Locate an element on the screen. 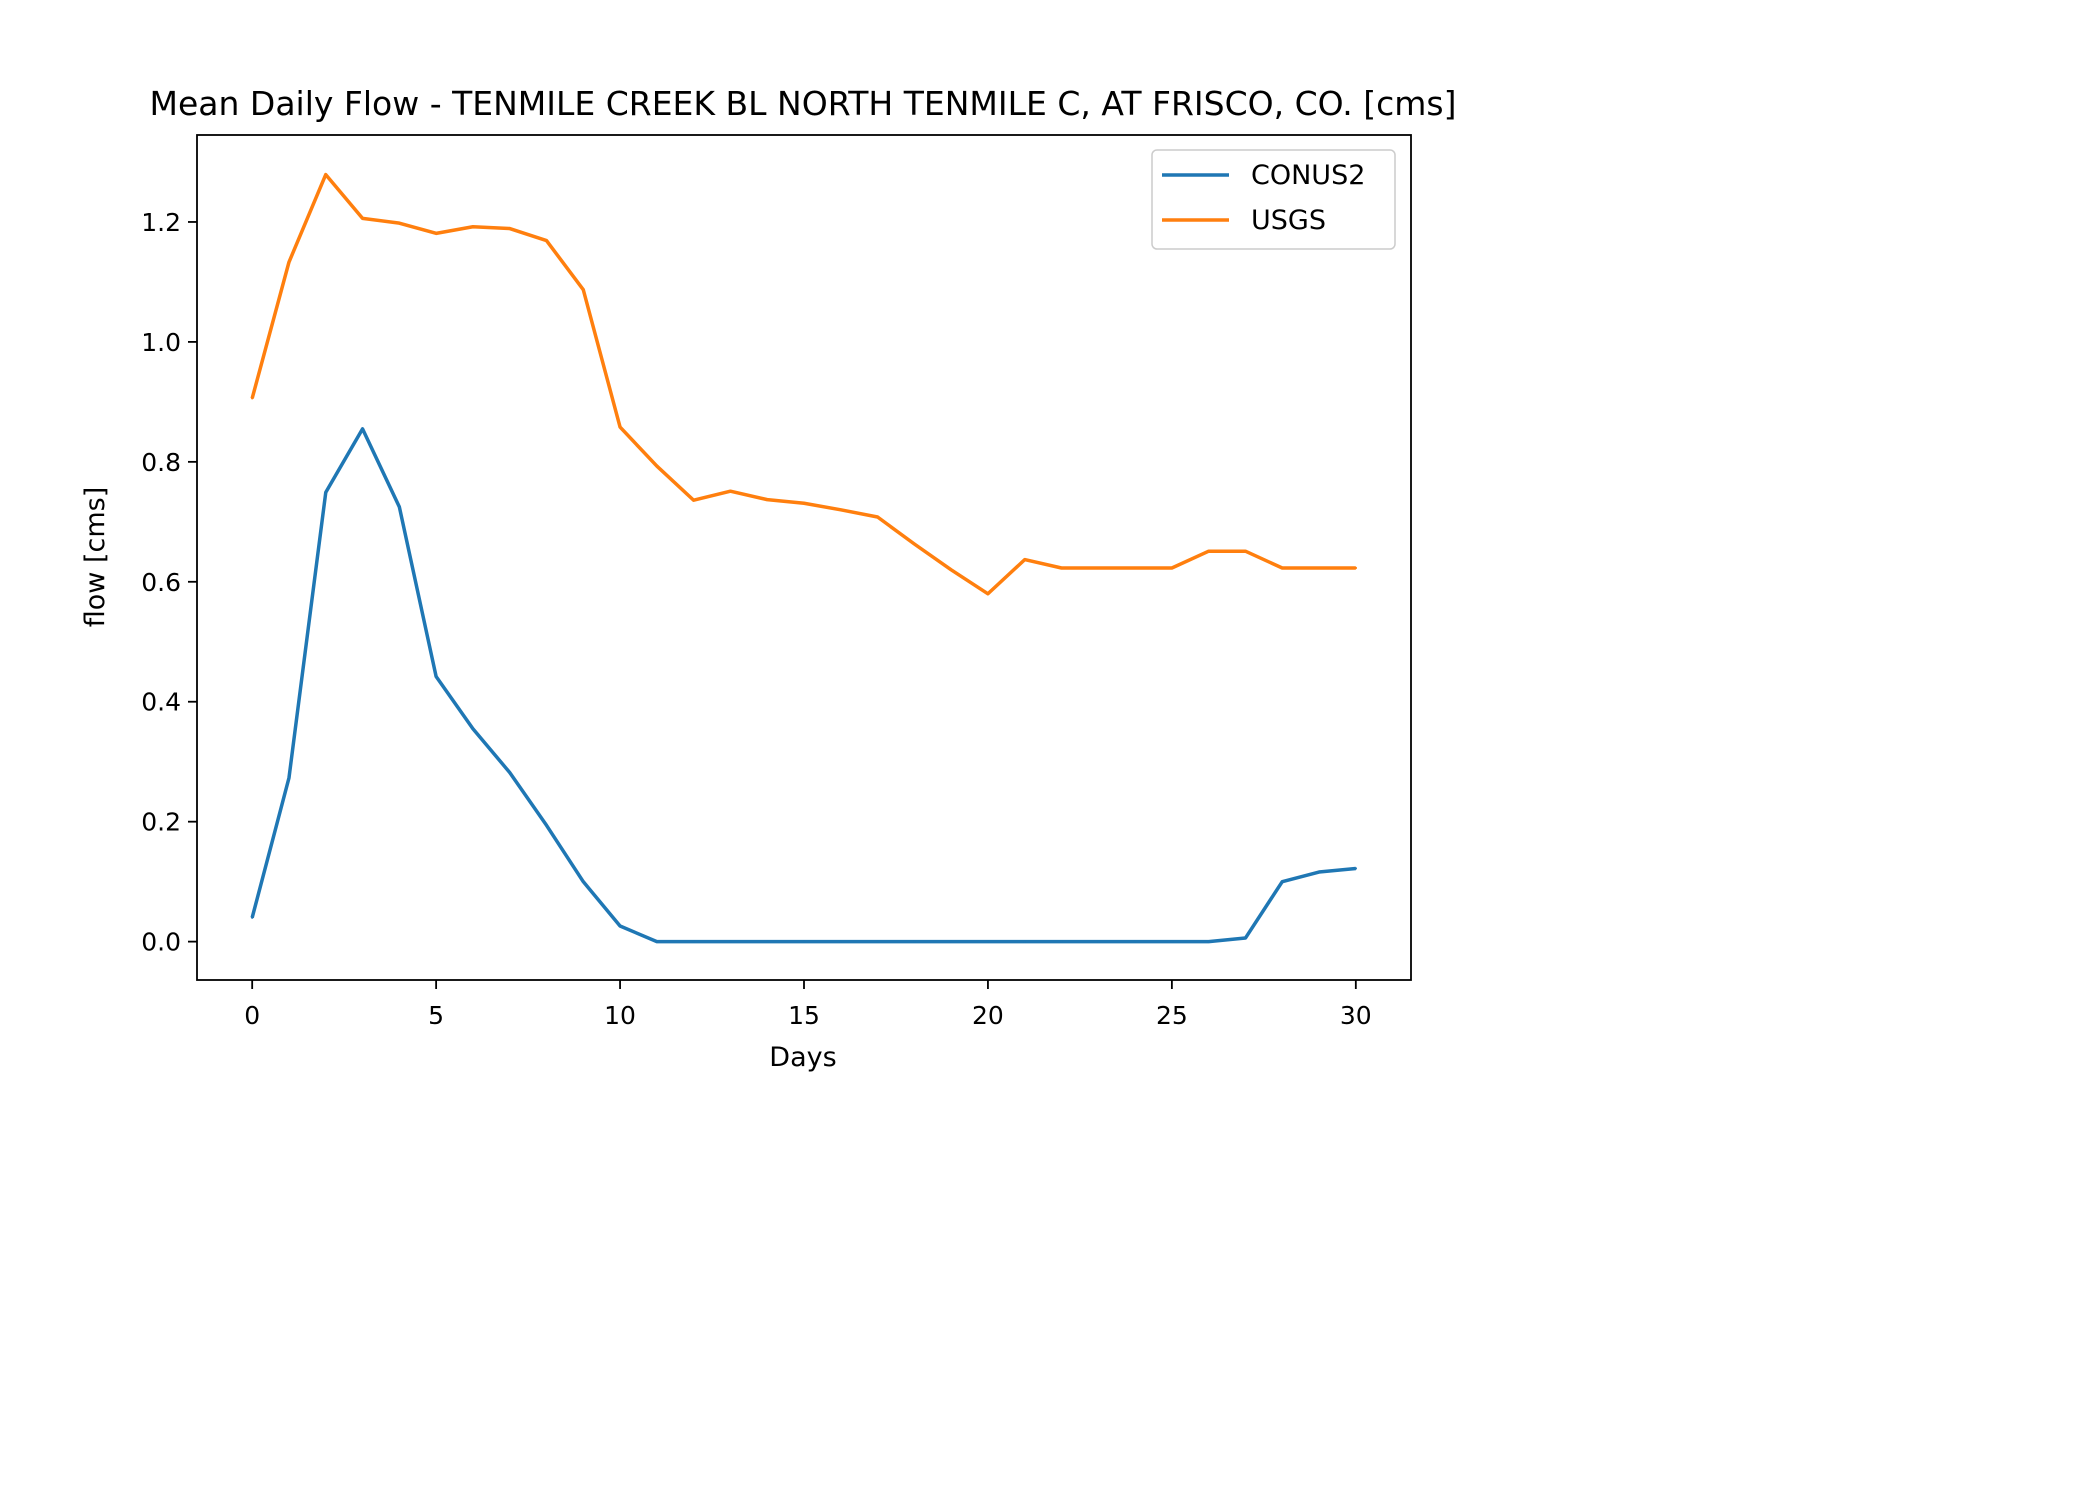  x-tick-label: 0 is located at coordinates (252, 1015).